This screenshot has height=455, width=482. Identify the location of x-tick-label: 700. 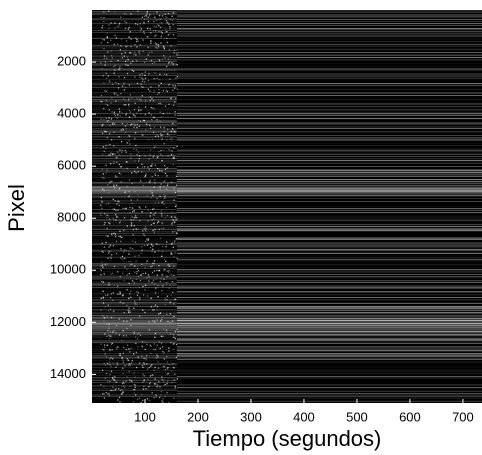
(463, 416).